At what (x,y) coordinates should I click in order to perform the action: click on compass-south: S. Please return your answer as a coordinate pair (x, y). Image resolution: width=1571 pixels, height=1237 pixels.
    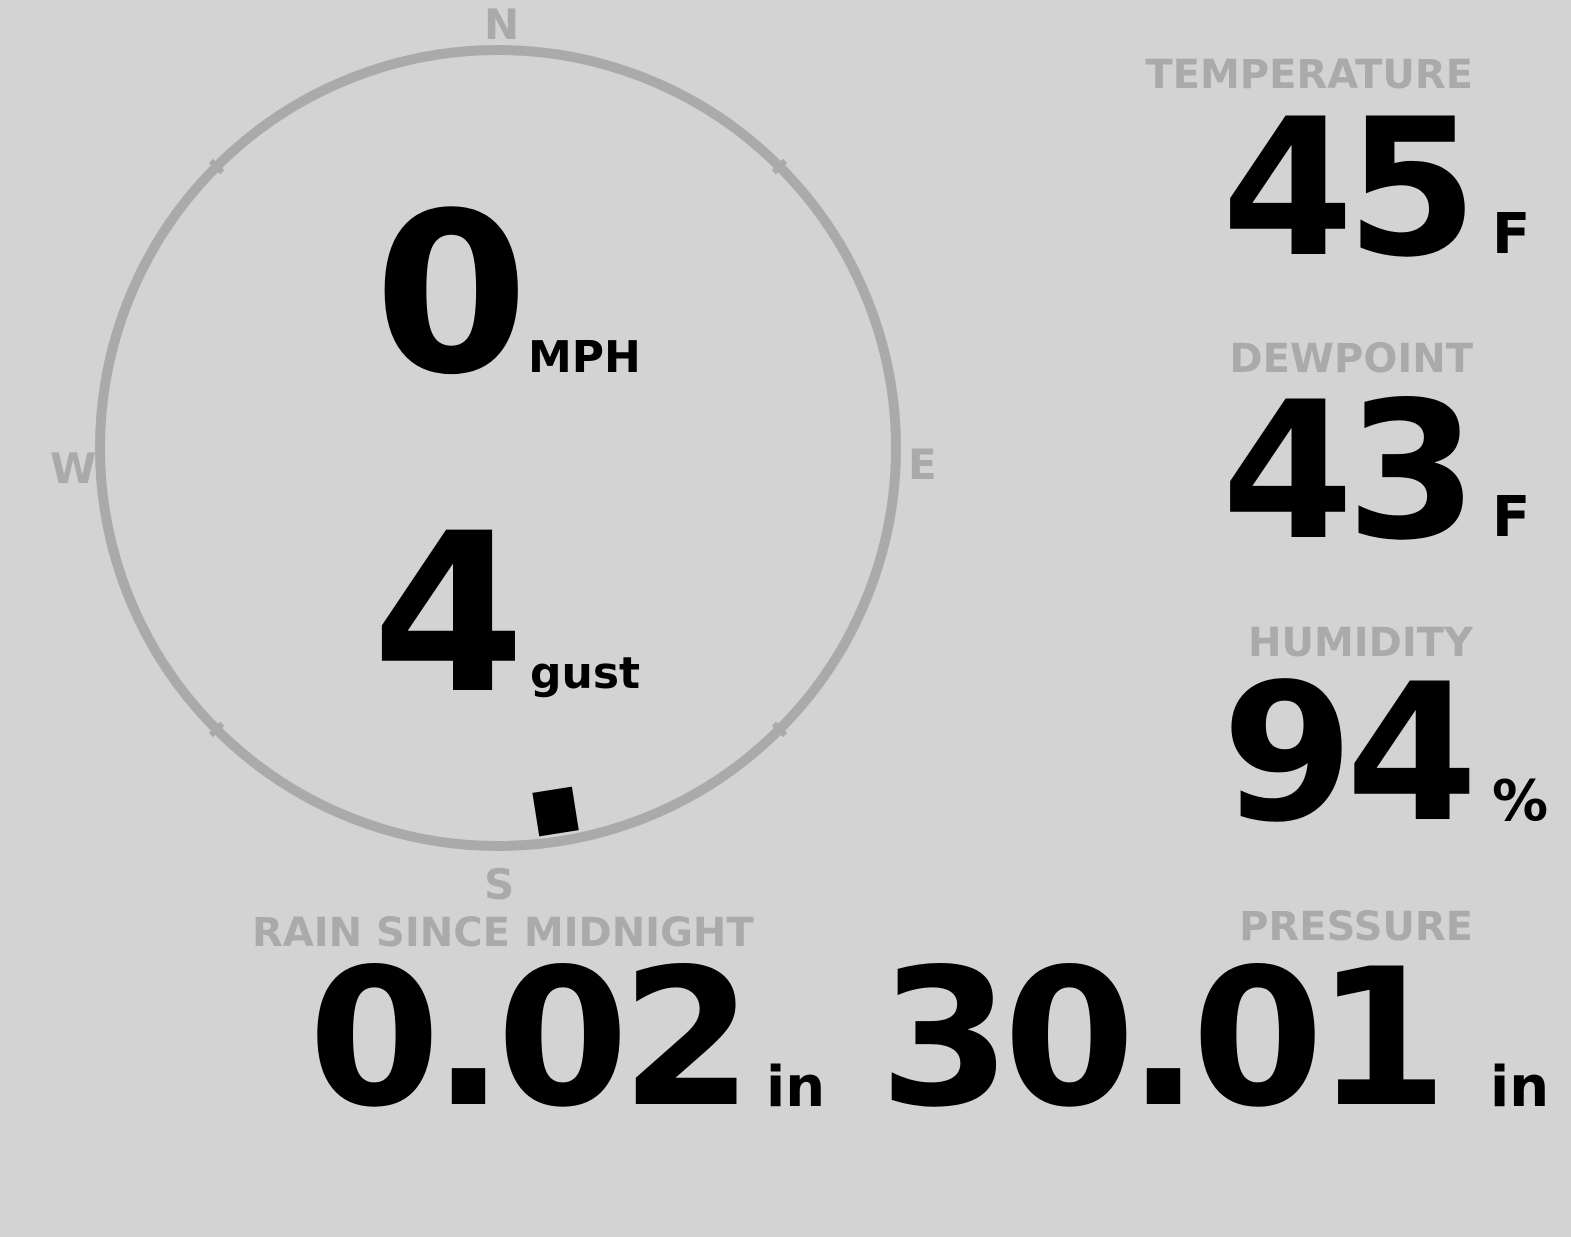
    Looking at the image, I should click on (499, 884).